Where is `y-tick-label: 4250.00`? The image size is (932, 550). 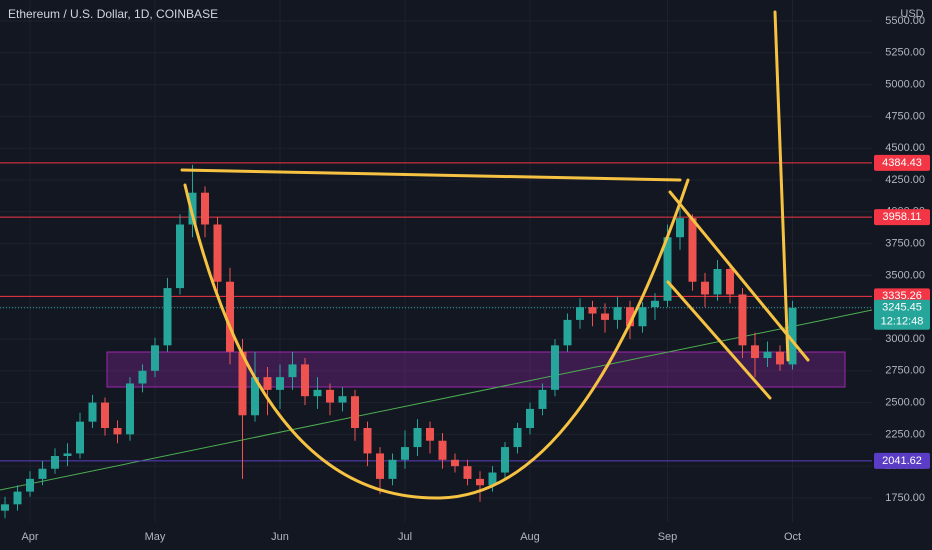
y-tick-label: 4250.00 is located at coordinates (905, 180).